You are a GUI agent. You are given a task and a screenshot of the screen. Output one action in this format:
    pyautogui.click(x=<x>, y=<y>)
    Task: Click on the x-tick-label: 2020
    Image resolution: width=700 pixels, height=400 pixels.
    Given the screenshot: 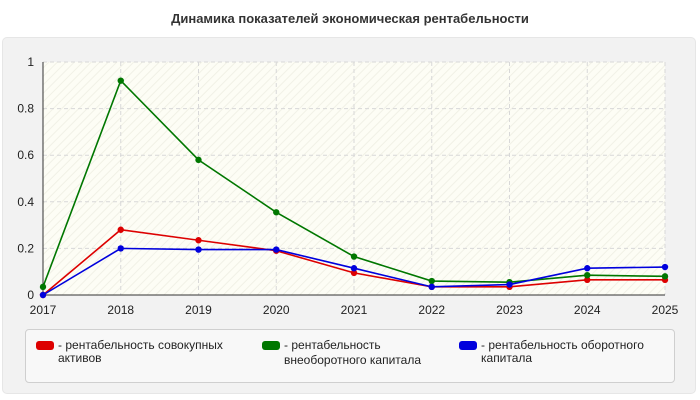 What is the action you would take?
    pyautogui.click(x=276, y=310)
    